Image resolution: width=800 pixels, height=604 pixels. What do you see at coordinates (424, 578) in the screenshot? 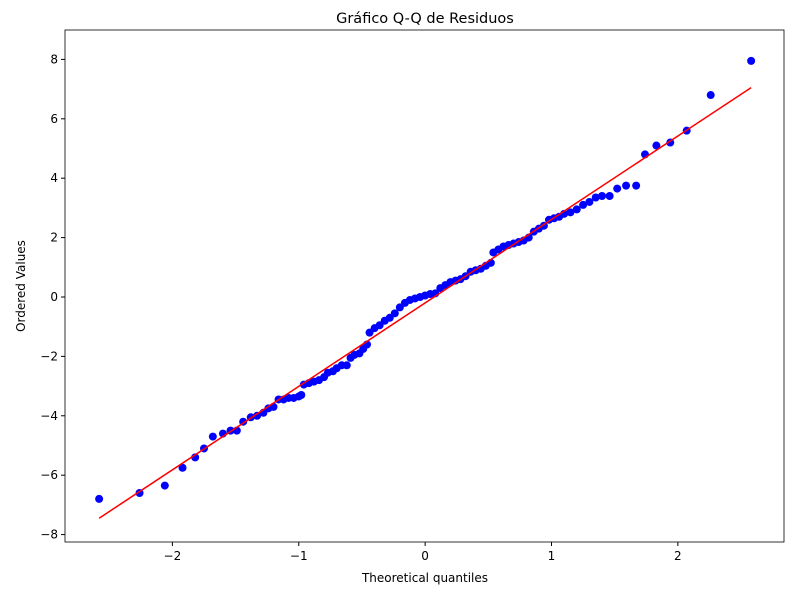
I see `x-axis-label: Theoretical quantiles` at bounding box center [424, 578].